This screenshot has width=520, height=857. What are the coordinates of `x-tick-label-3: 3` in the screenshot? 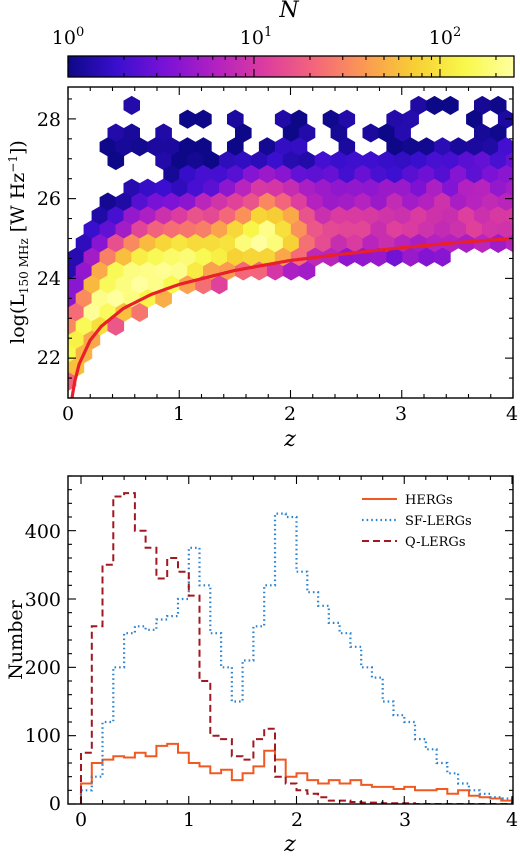 It's located at (401, 414).